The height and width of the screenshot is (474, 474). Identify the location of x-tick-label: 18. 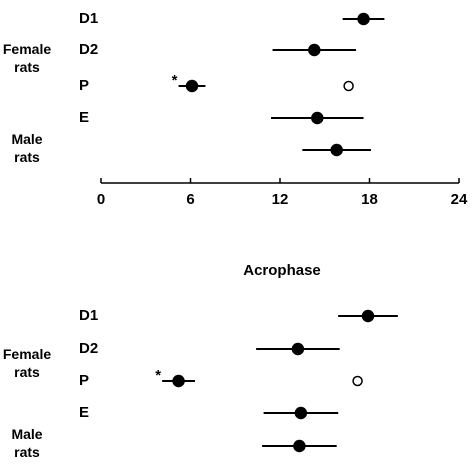
(369, 199).